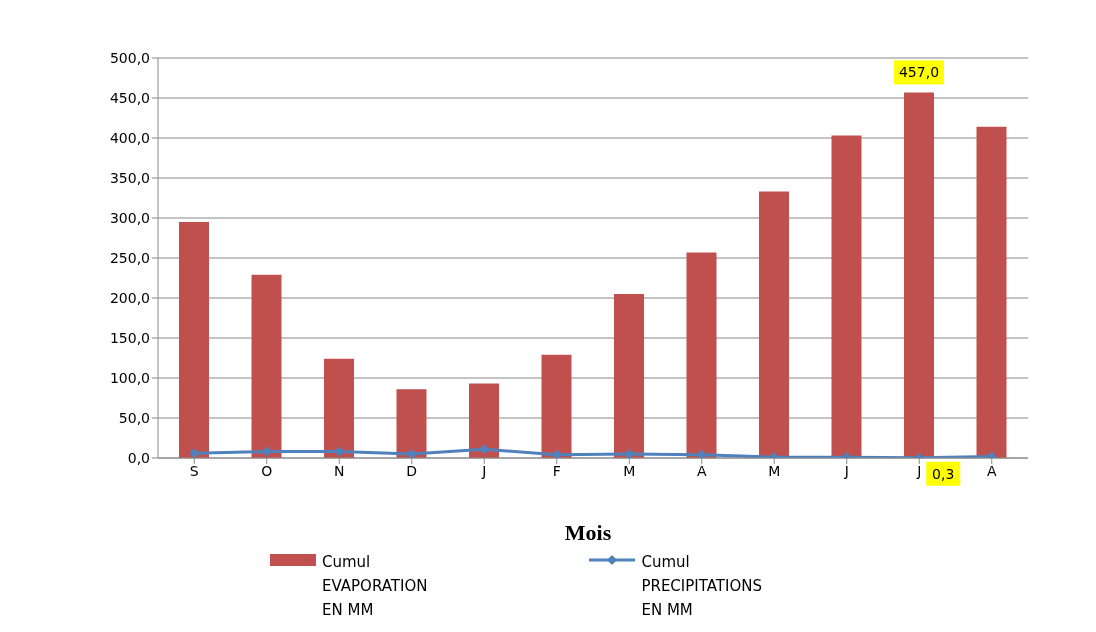 This screenshot has width=1096, height=632. I want to click on x-tick-label: N, so click(339, 470).